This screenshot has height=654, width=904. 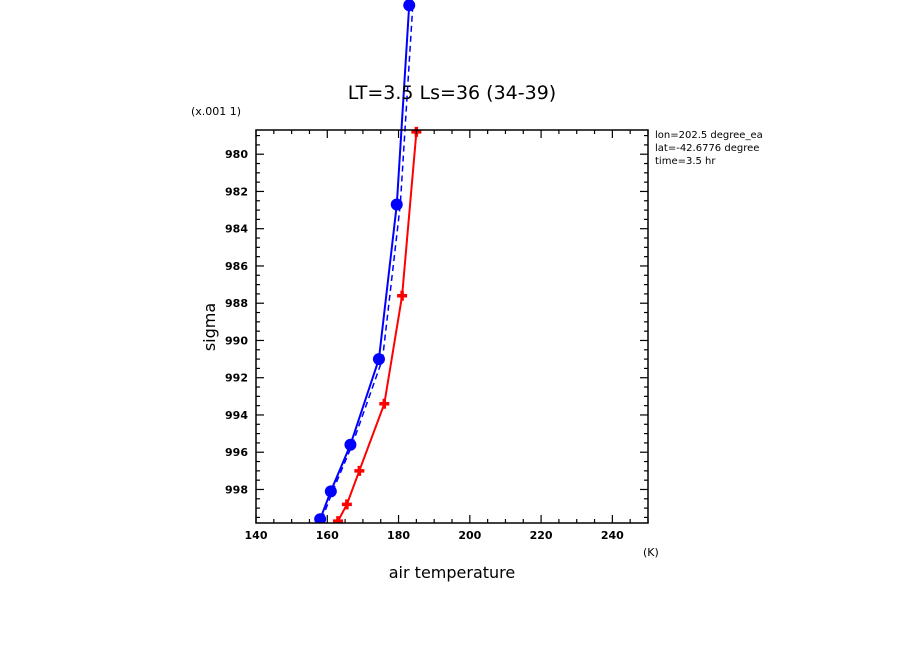 What do you see at coordinates (236, 303) in the screenshot?
I see `y-tick-label: 988` at bounding box center [236, 303].